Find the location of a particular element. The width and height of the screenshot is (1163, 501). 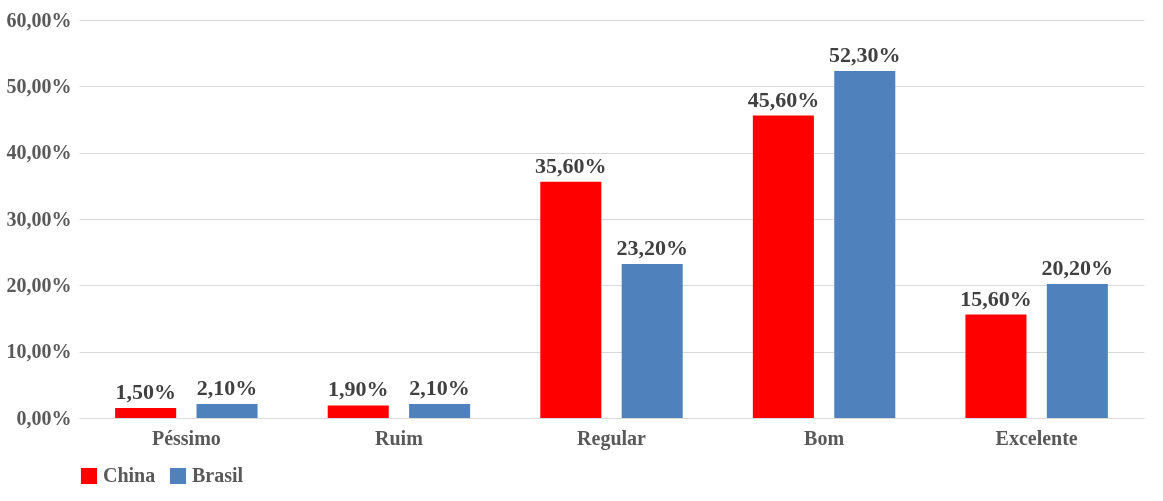

data-label: 23,20% is located at coordinates (652, 248).